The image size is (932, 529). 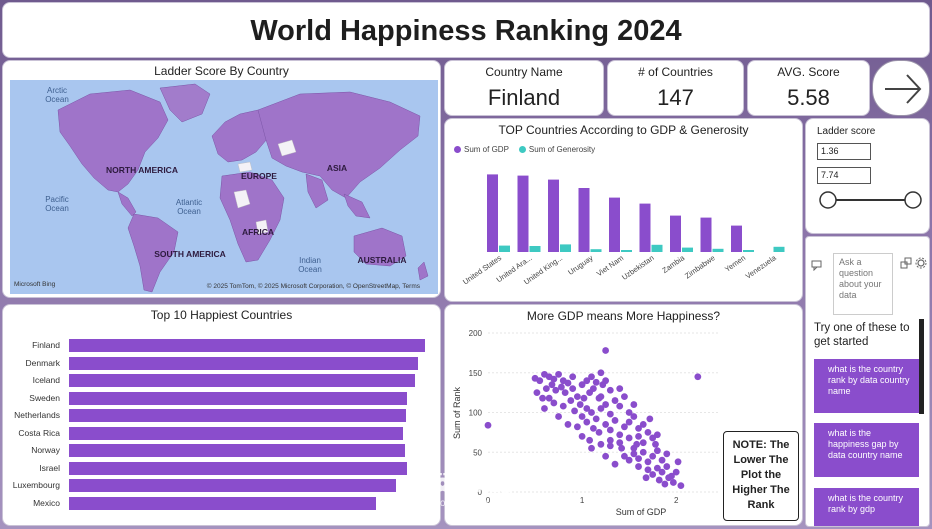 What do you see at coordinates (556, 149) in the screenshot?
I see `legend-item-generosity: Sum of Generosity` at bounding box center [556, 149].